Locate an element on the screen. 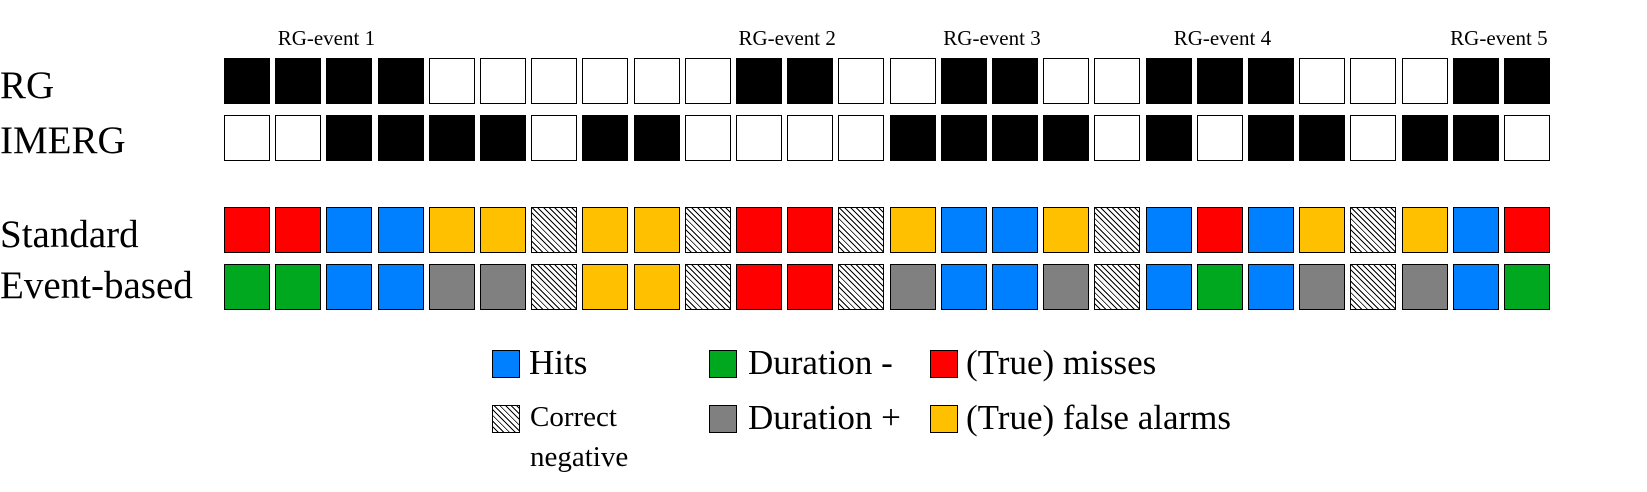 This screenshot has width=1647, height=492. correct-negative-swatch is located at coordinates (506, 419).